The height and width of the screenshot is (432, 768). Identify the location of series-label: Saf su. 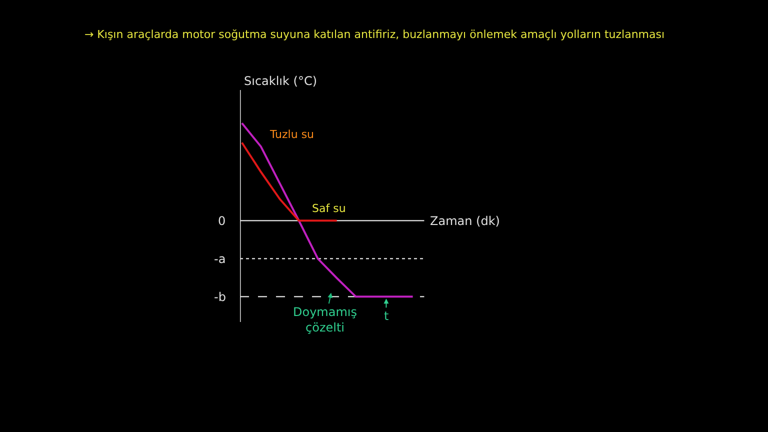
(329, 208).